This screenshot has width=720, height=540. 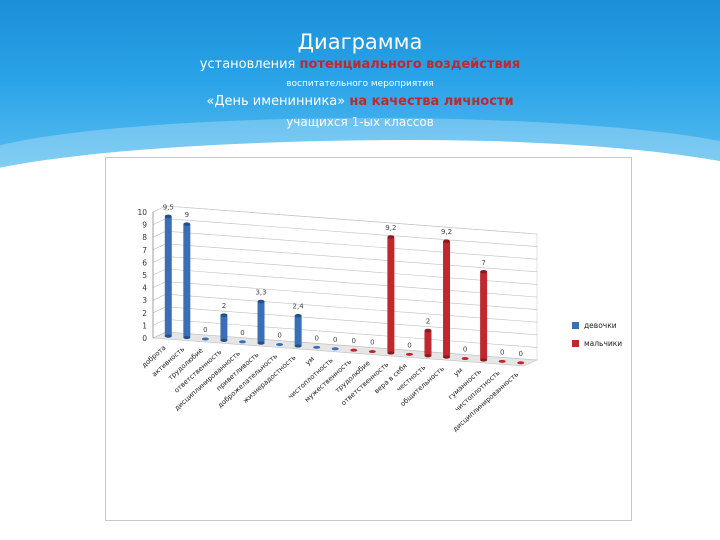 What do you see at coordinates (144, 237) in the screenshot?
I see `y-tick-label: 8` at bounding box center [144, 237].